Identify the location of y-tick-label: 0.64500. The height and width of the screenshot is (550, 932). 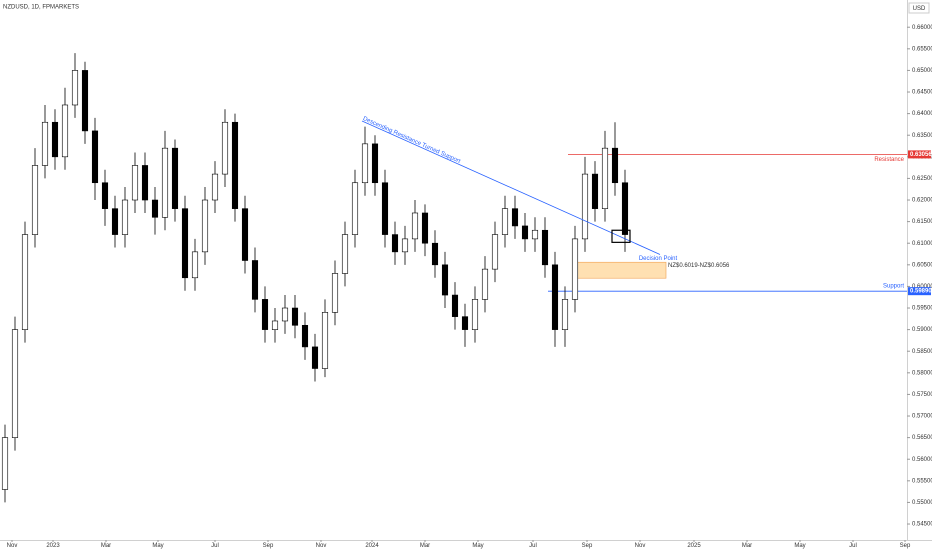
(922, 93).